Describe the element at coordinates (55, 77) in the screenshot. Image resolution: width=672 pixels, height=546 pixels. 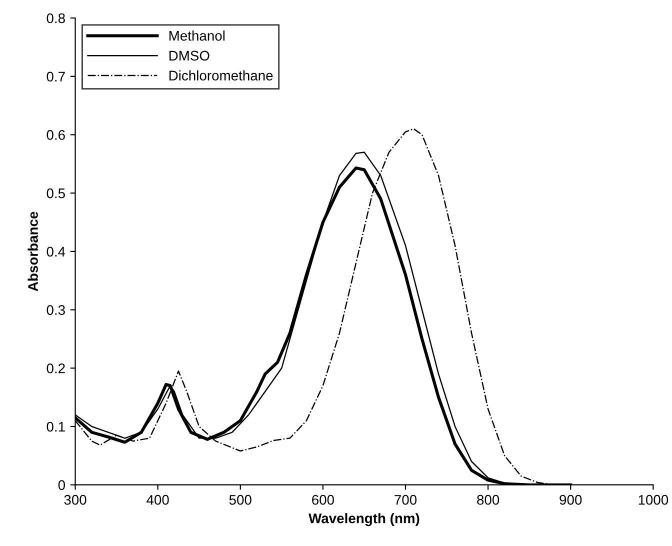
I see `y-tick-label: 0.7` at that location.